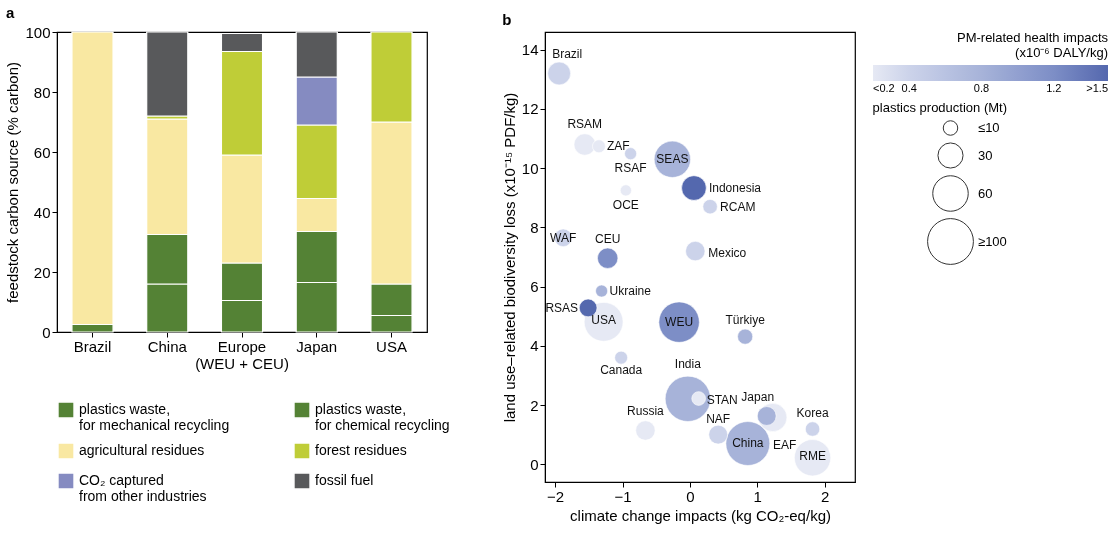 The width and height of the screenshot is (1118, 540). What do you see at coordinates (672, 159) in the screenshot?
I see `annotation: SEAS` at bounding box center [672, 159].